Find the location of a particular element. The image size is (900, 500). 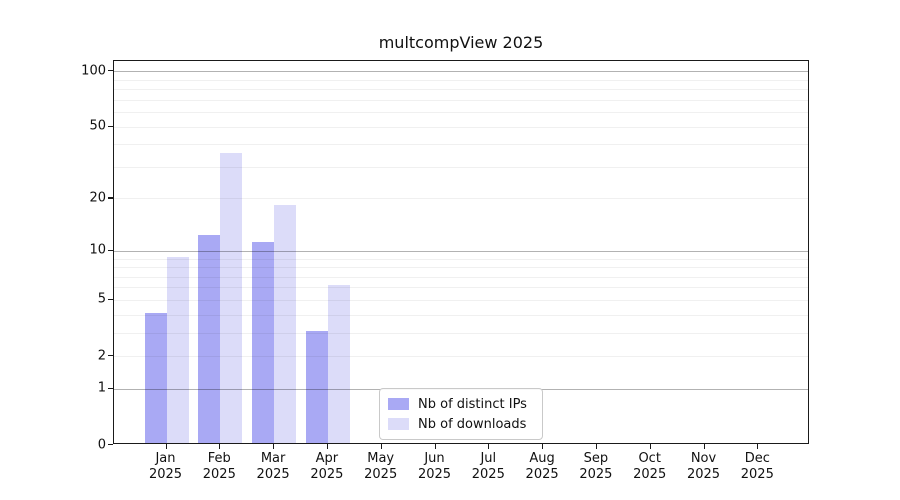

chart-title: multcompView 2025 is located at coordinates (461, 42).